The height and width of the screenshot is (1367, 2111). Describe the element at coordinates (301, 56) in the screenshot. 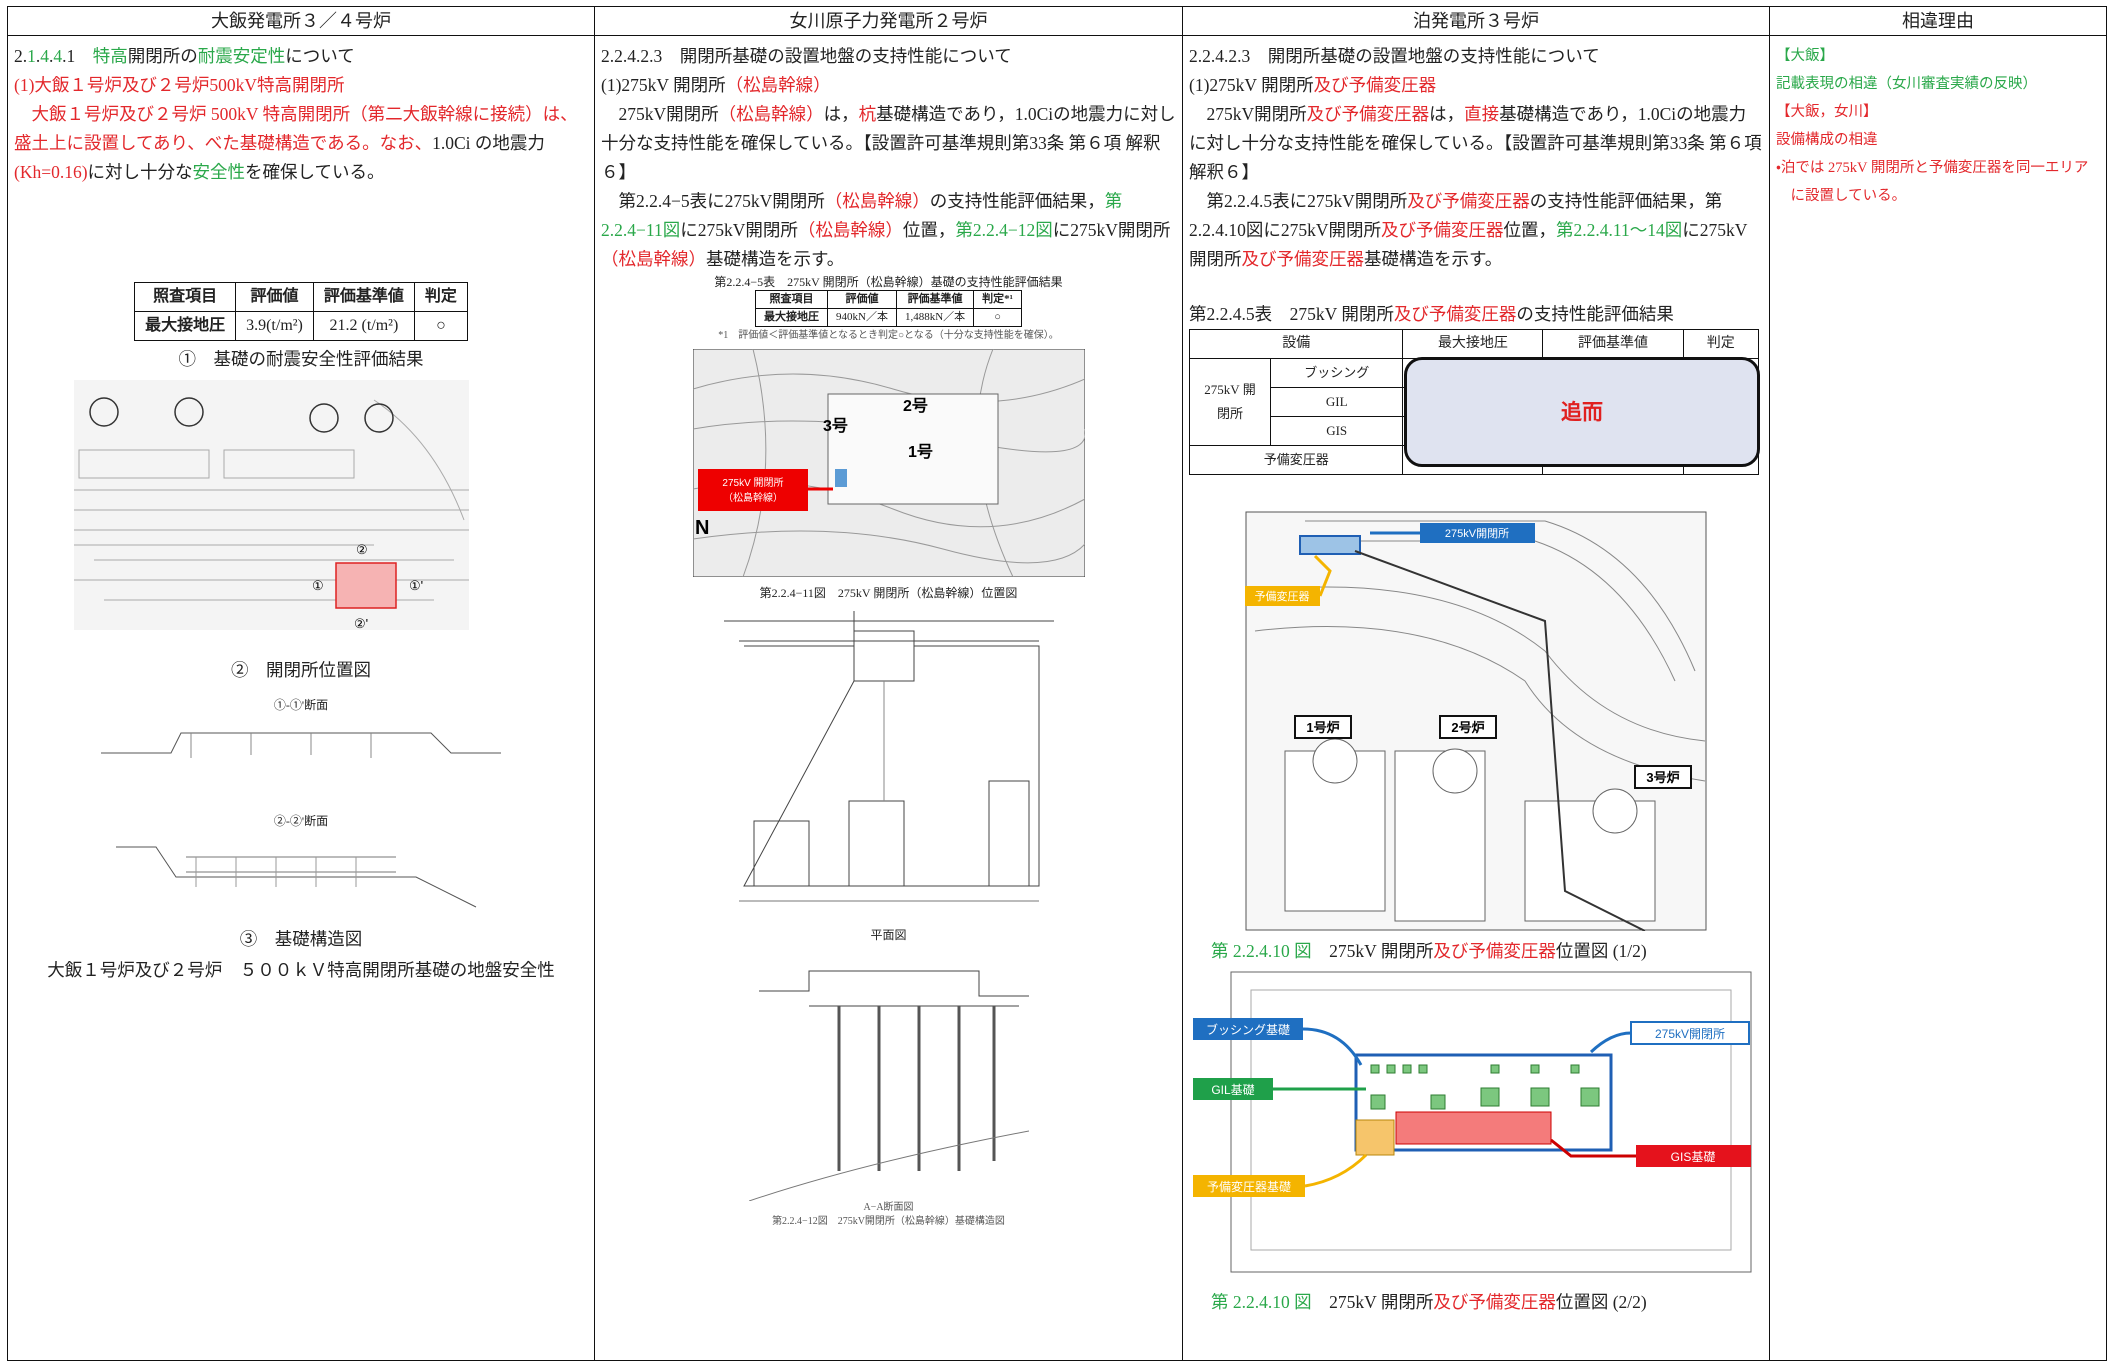

I see `paragraph: 2.1.4.4.1 特高開閉所の耐震安定性について` at that location.